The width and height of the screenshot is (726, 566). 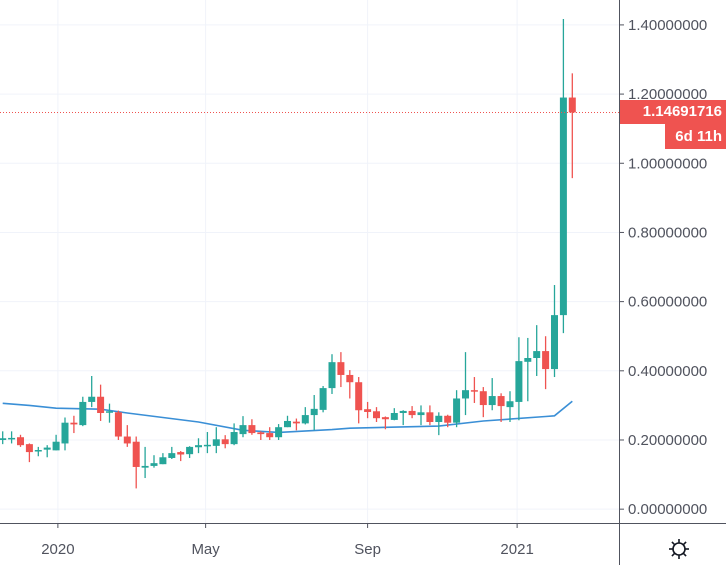 I want to click on gear-icon, so click(x=679, y=549).